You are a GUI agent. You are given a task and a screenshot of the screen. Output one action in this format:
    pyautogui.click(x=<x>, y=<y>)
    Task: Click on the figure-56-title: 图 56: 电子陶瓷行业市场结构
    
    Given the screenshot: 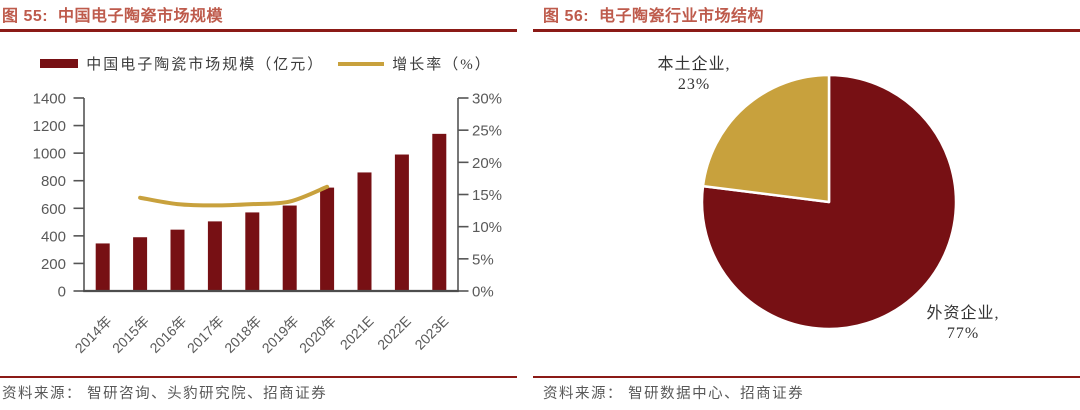 What is the action you would take?
    pyautogui.click(x=653, y=16)
    